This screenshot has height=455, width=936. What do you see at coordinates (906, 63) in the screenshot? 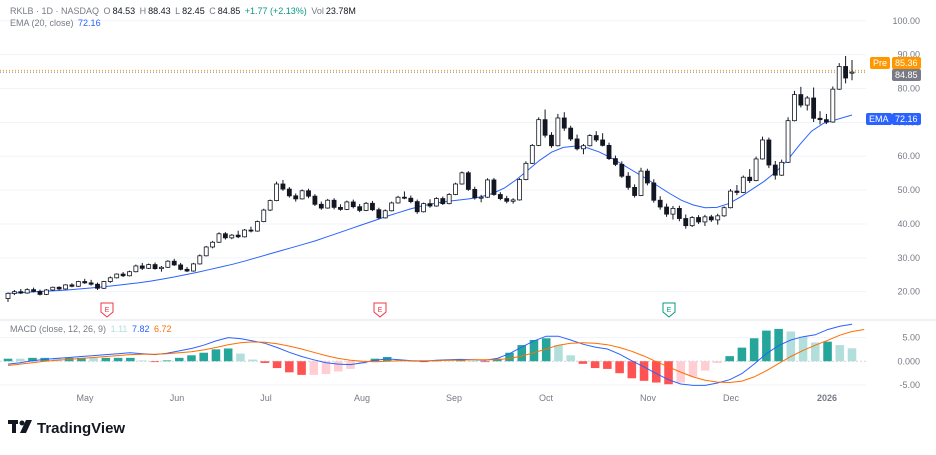
I see `pre-price: 85.36` at bounding box center [906, 63].